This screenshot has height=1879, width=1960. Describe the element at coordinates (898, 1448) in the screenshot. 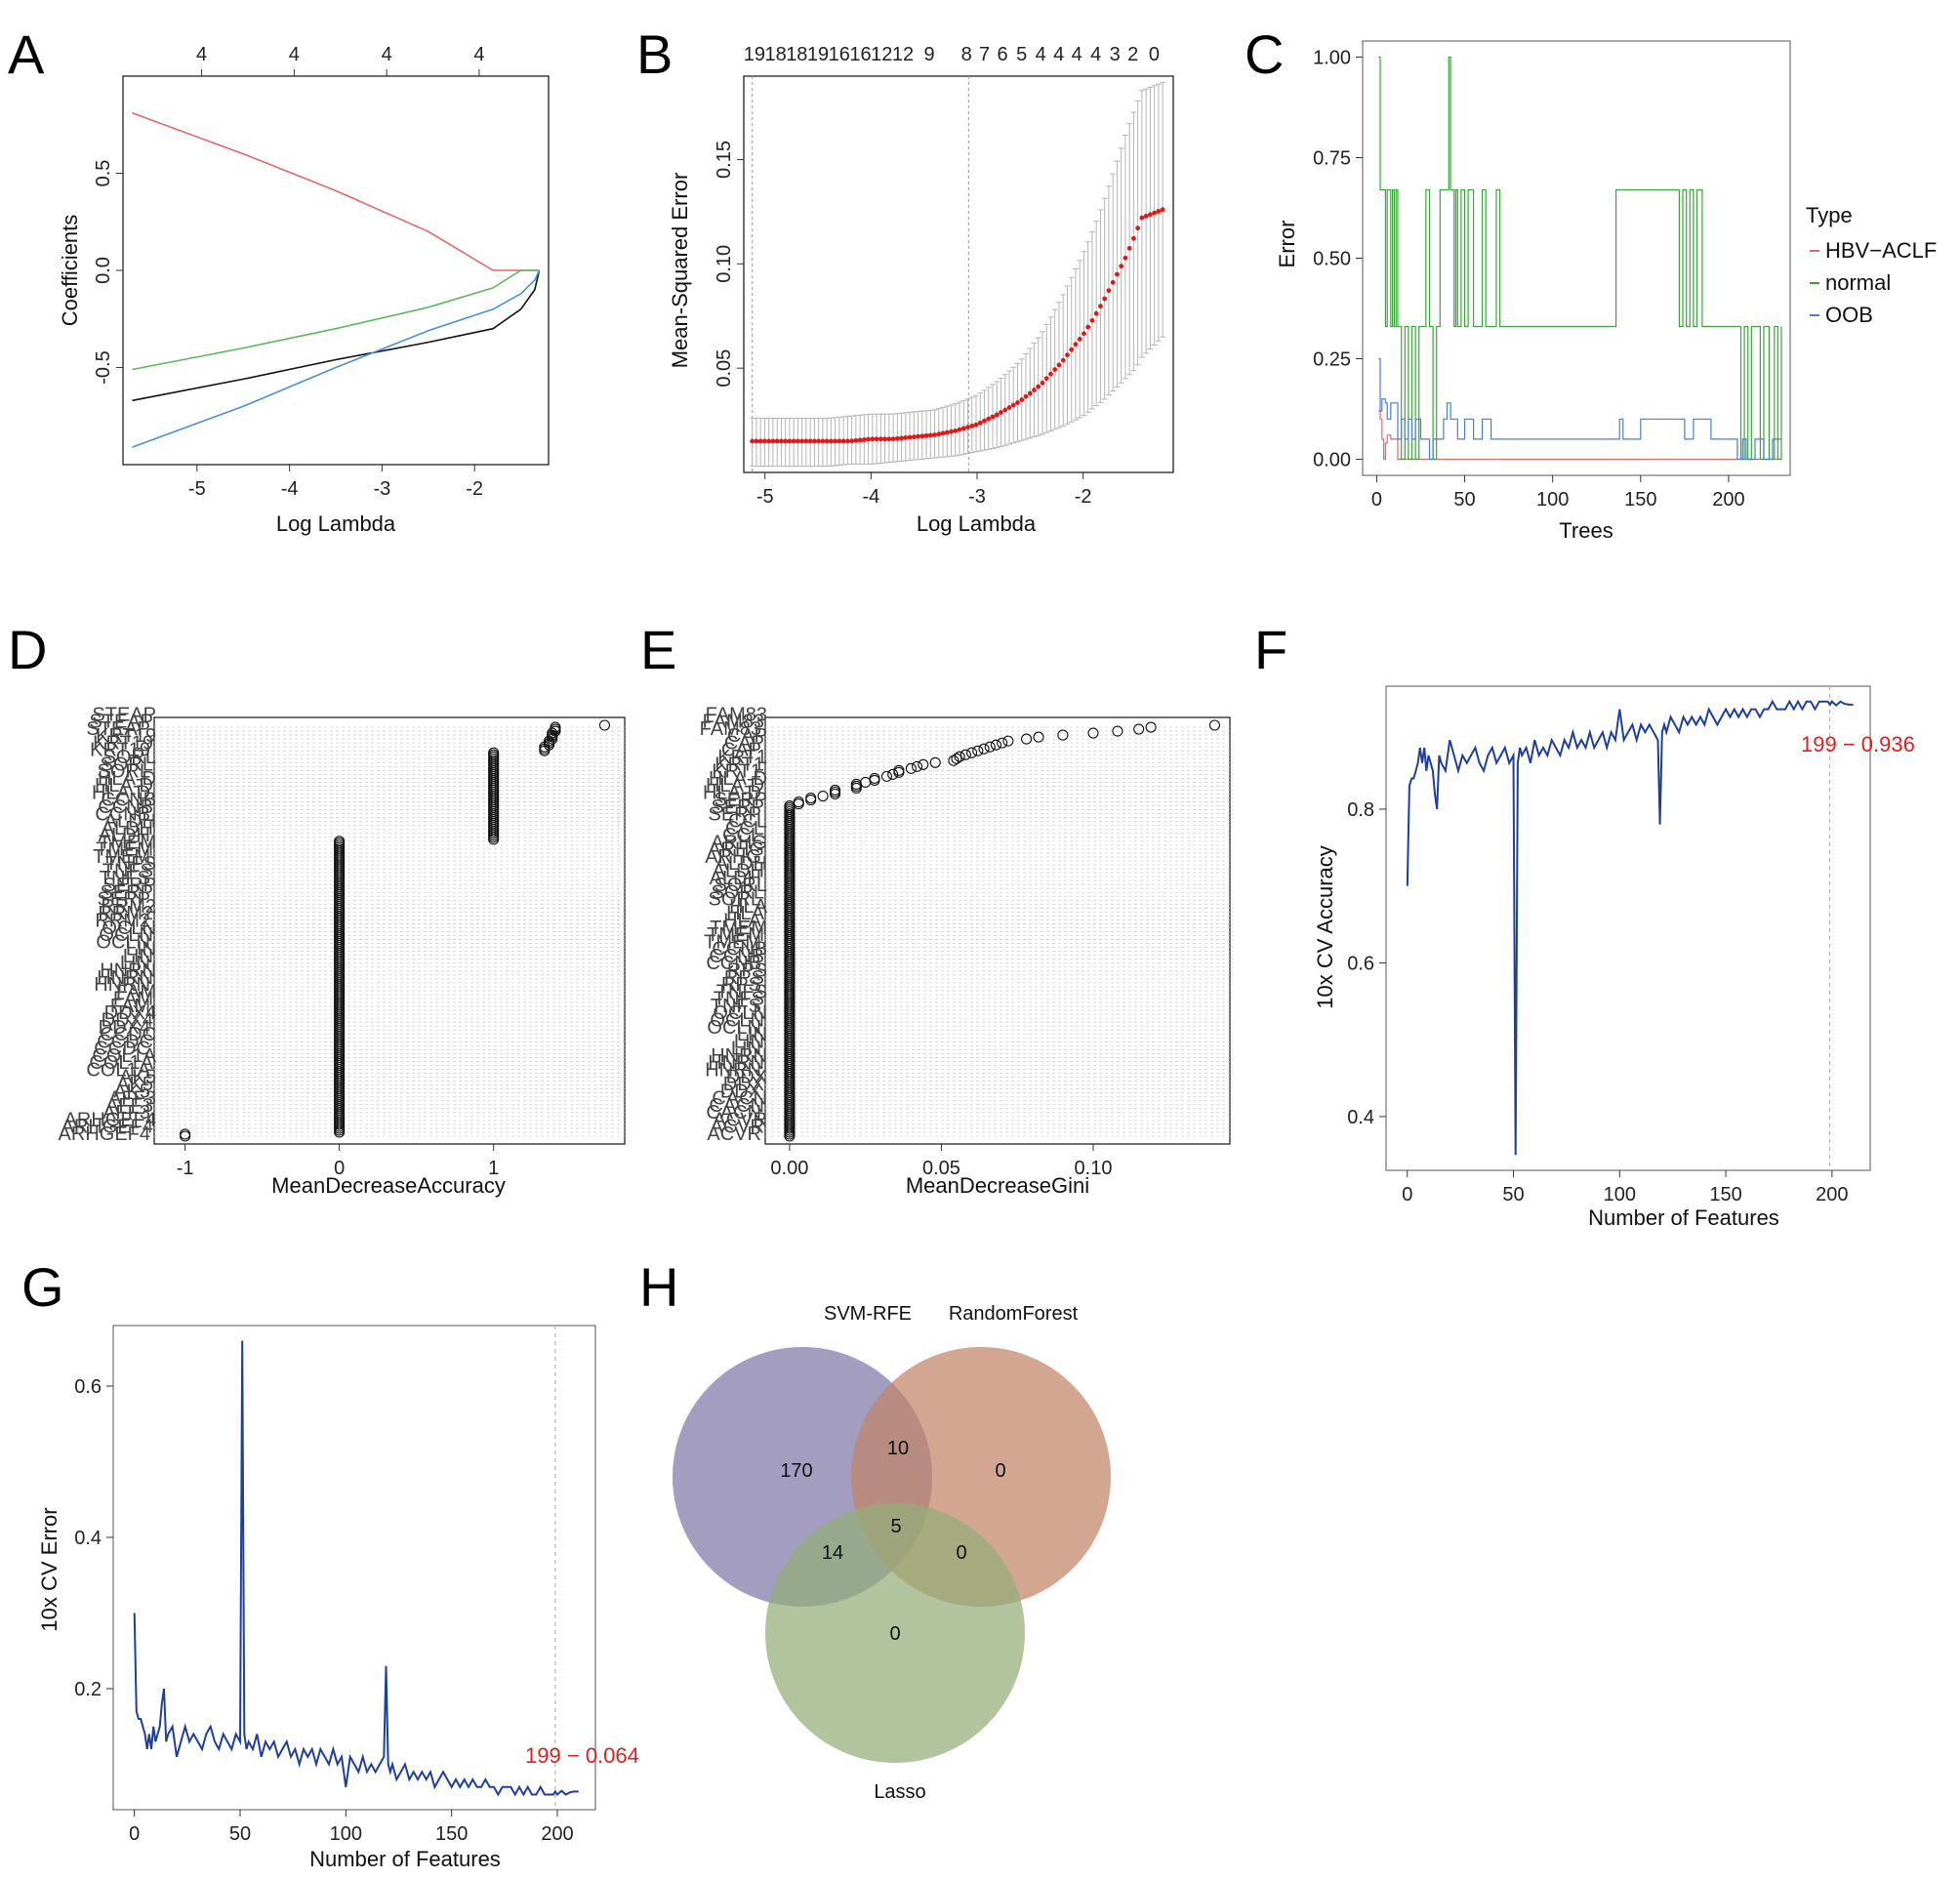

I see `venn-count-svm-rf: 10` at that location.